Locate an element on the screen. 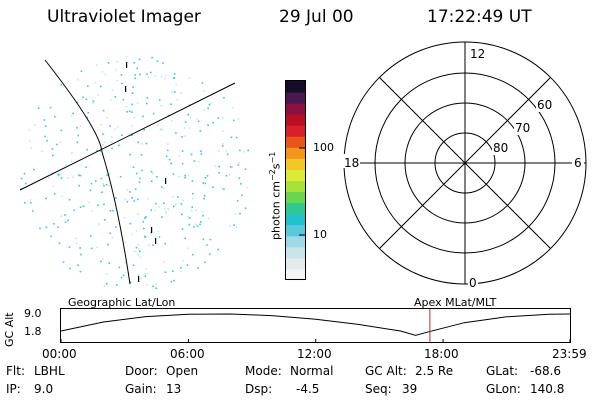  timeline-xtick-3: 18:00 is located at coordinates (441, 354).